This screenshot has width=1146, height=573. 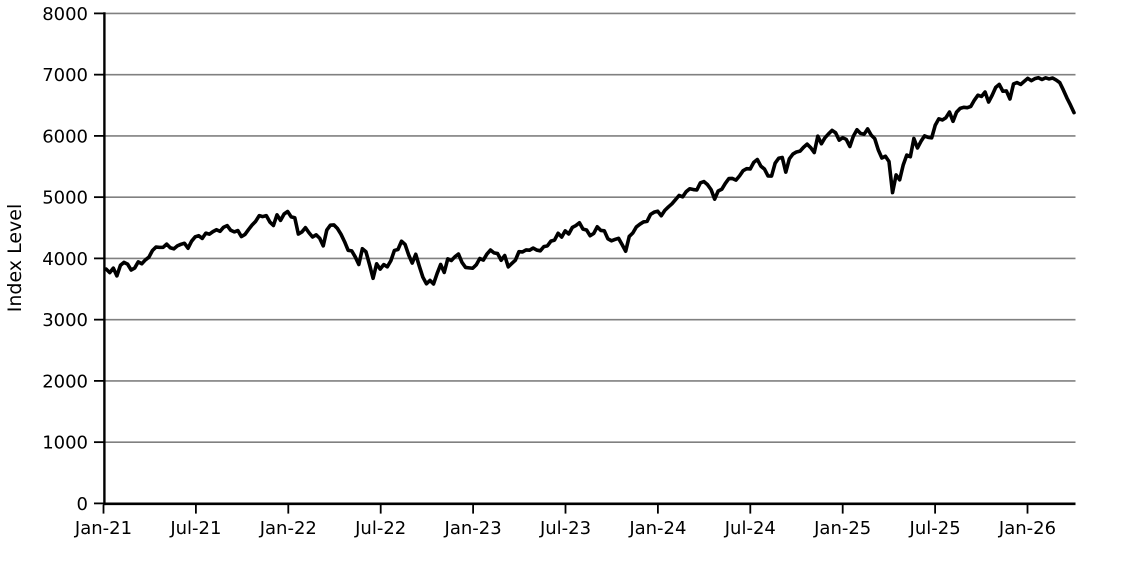 What do you see at coordinates (65, 14) in the screenshot?
I see `y-tick-label: 8000` at bounding box center [65, 14].